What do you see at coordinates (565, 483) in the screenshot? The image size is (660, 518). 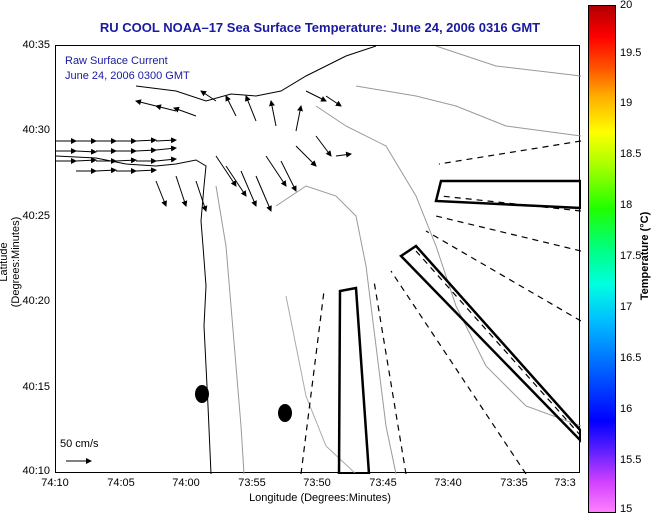 I see `x-tick-label: 73:3` at bounding box center [565, 483].